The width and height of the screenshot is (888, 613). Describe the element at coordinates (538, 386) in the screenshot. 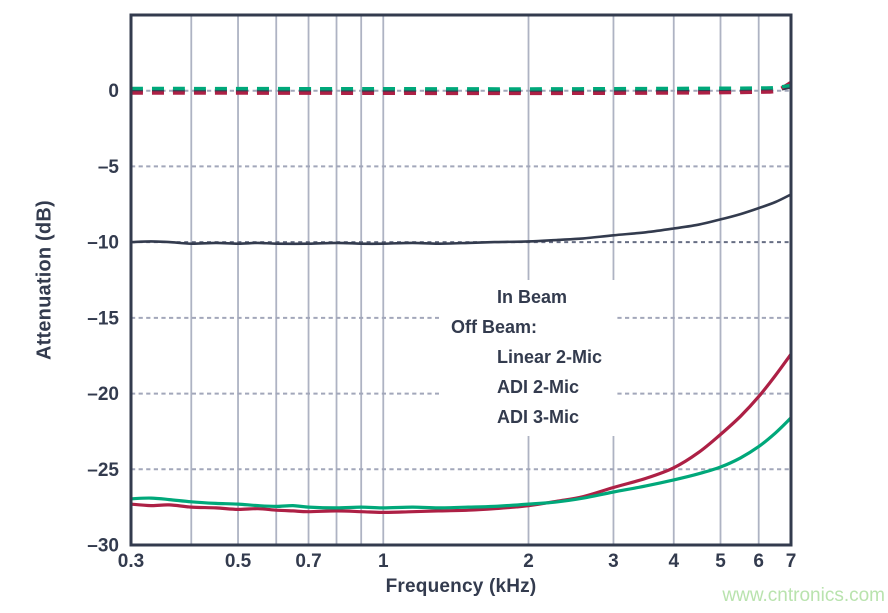

I see `legend-label-adi-2mic: ADI 2-Mic` at that location.